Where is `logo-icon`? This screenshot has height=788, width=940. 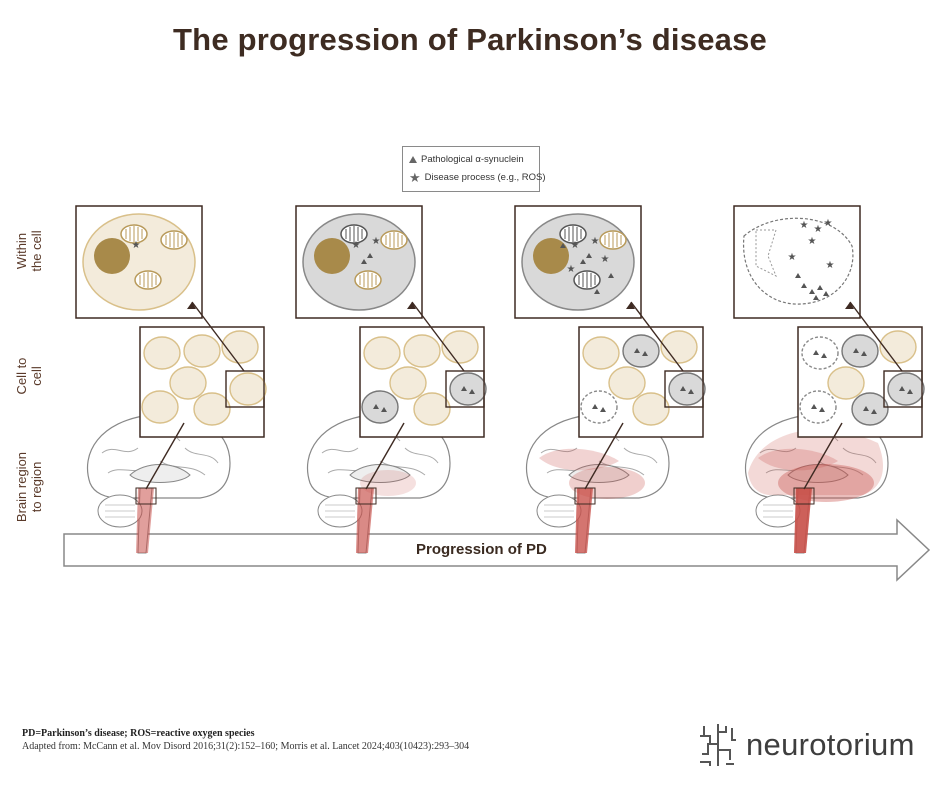 logo-icon is located at coordinates (718, 745).